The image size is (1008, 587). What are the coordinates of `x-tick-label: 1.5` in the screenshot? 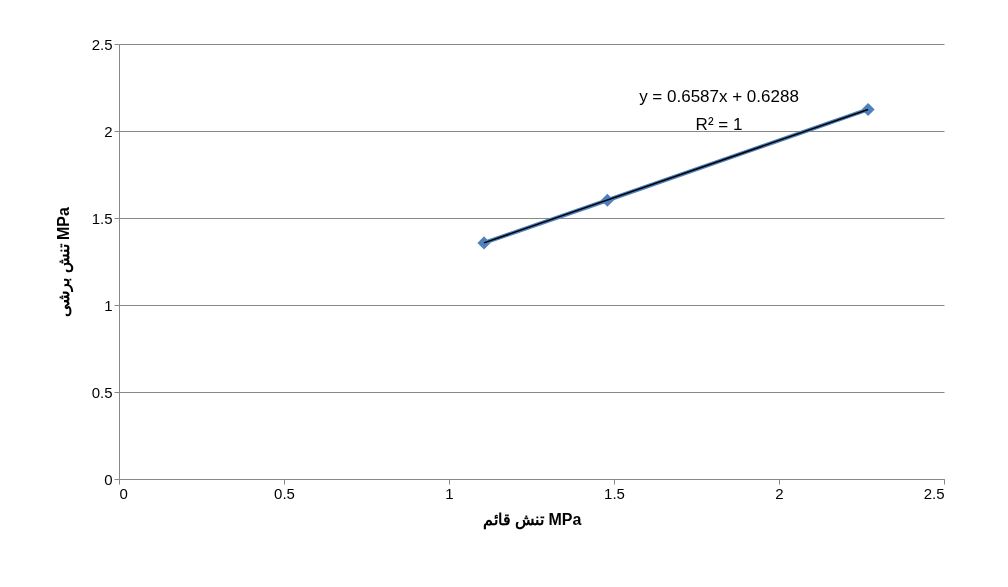 It's located at (614, 493).